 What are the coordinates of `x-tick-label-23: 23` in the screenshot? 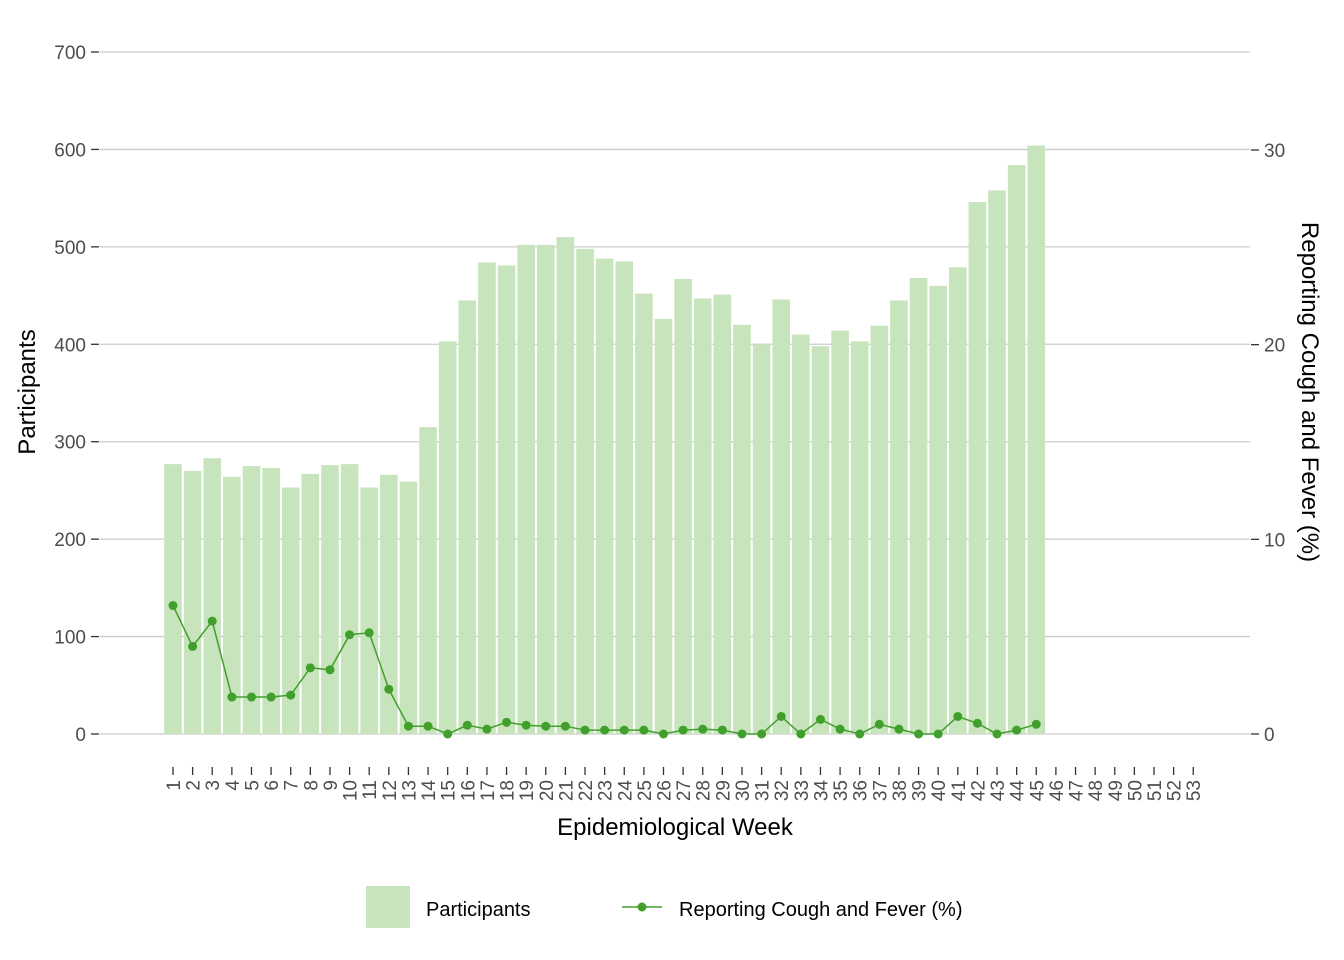 It's located at (606, 790).